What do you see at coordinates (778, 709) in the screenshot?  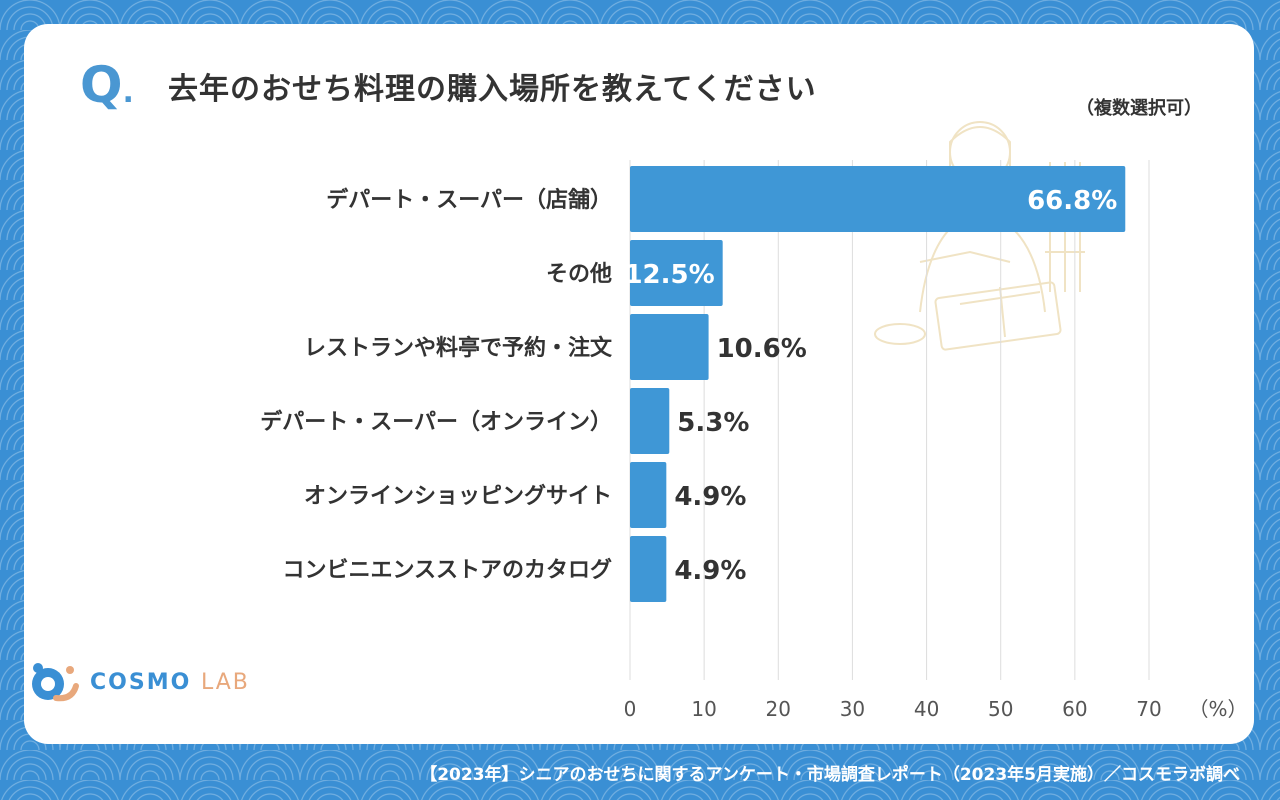 I see `x-tick-label: 20` at bounding box center [778, 709].